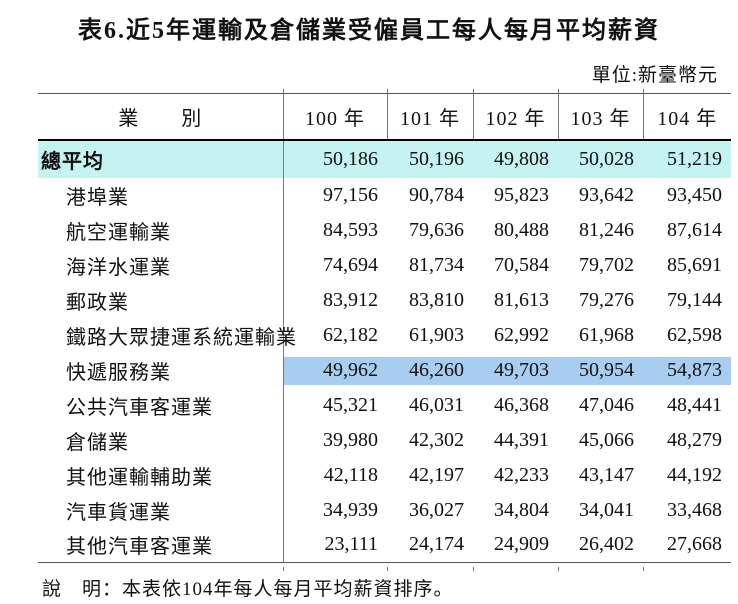  I want to click on salary-value: 79,702, so click(606, 264).